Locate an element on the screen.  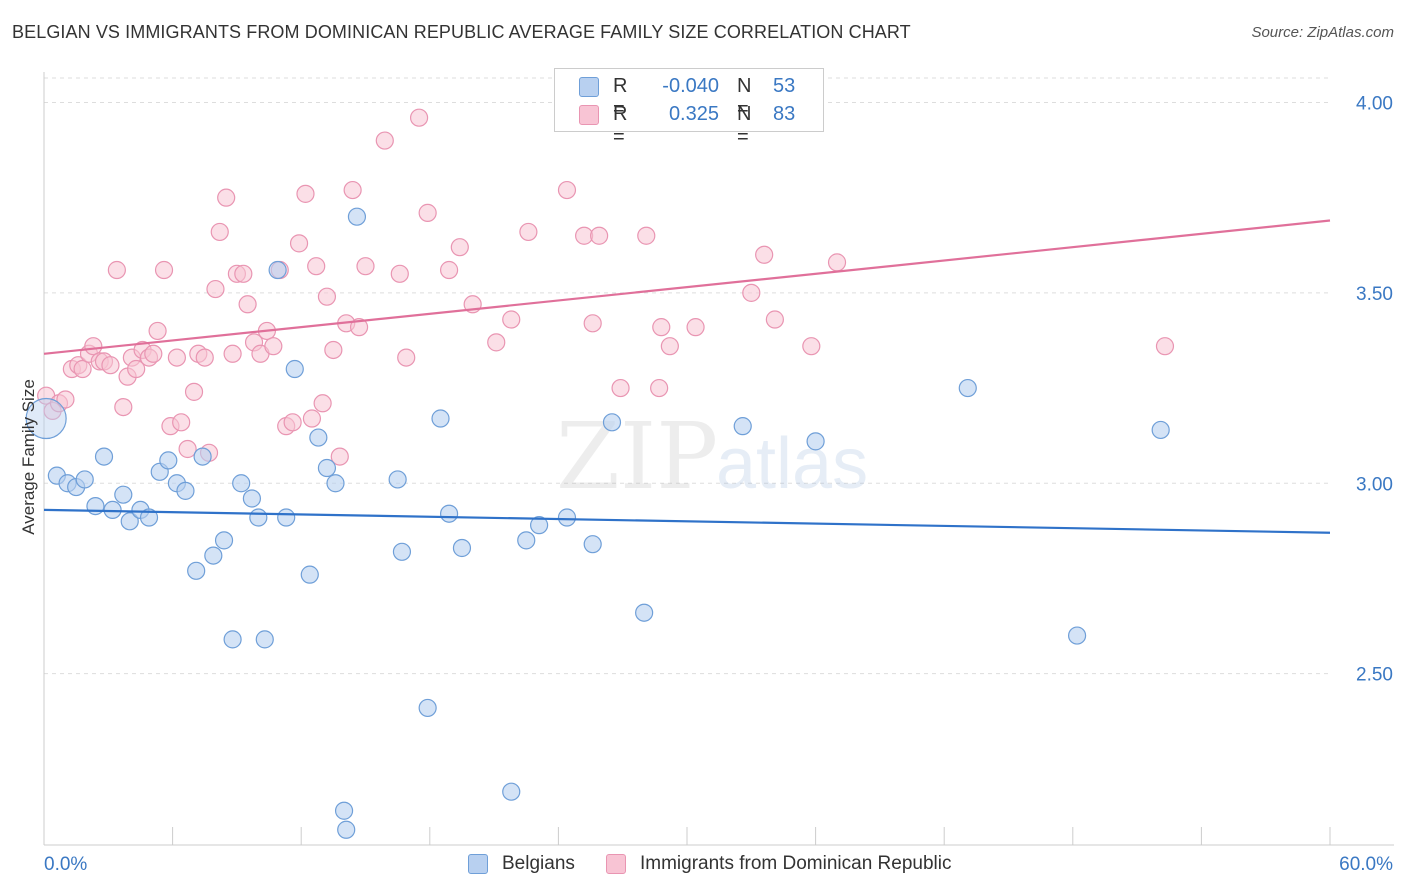
x-tick-label: 60.0% is located at coordinates (1366, 864).